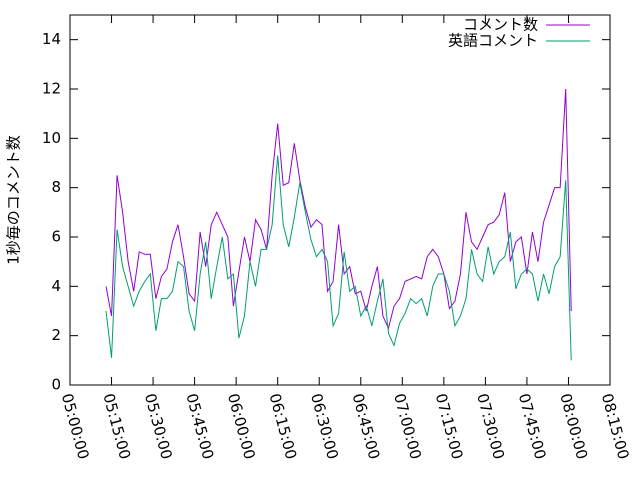  Describe the element at coordinates (158, 427) in the screenshot. I see `x-tick-label: 05:30:00` at that location.